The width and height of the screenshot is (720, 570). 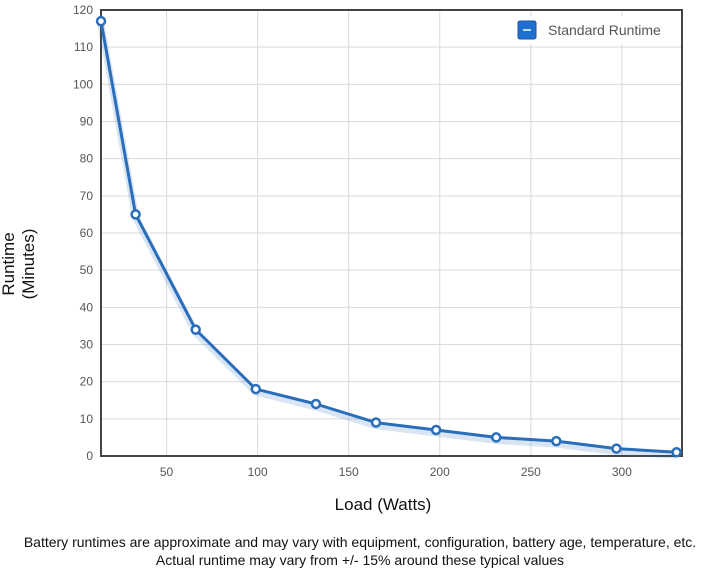 I want to click on y-tick-label: 80, so click(x=87, y=159).